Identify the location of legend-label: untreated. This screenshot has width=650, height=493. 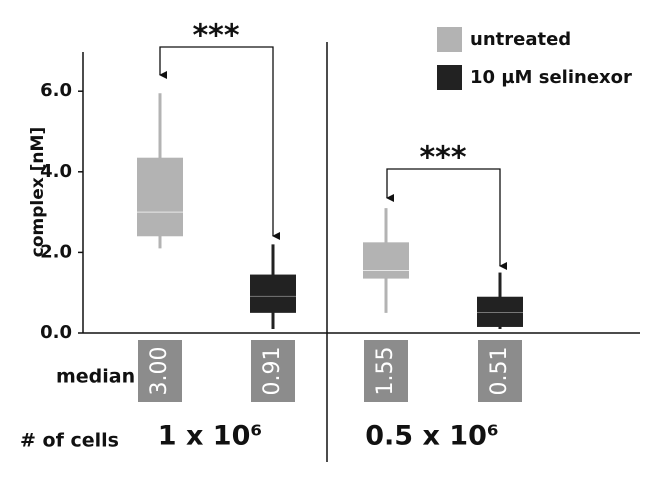
(520, 39).